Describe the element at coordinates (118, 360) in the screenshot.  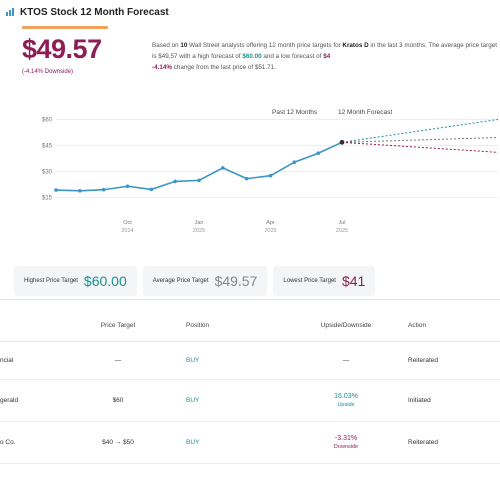
I see `price-target-cell: —` at that location.